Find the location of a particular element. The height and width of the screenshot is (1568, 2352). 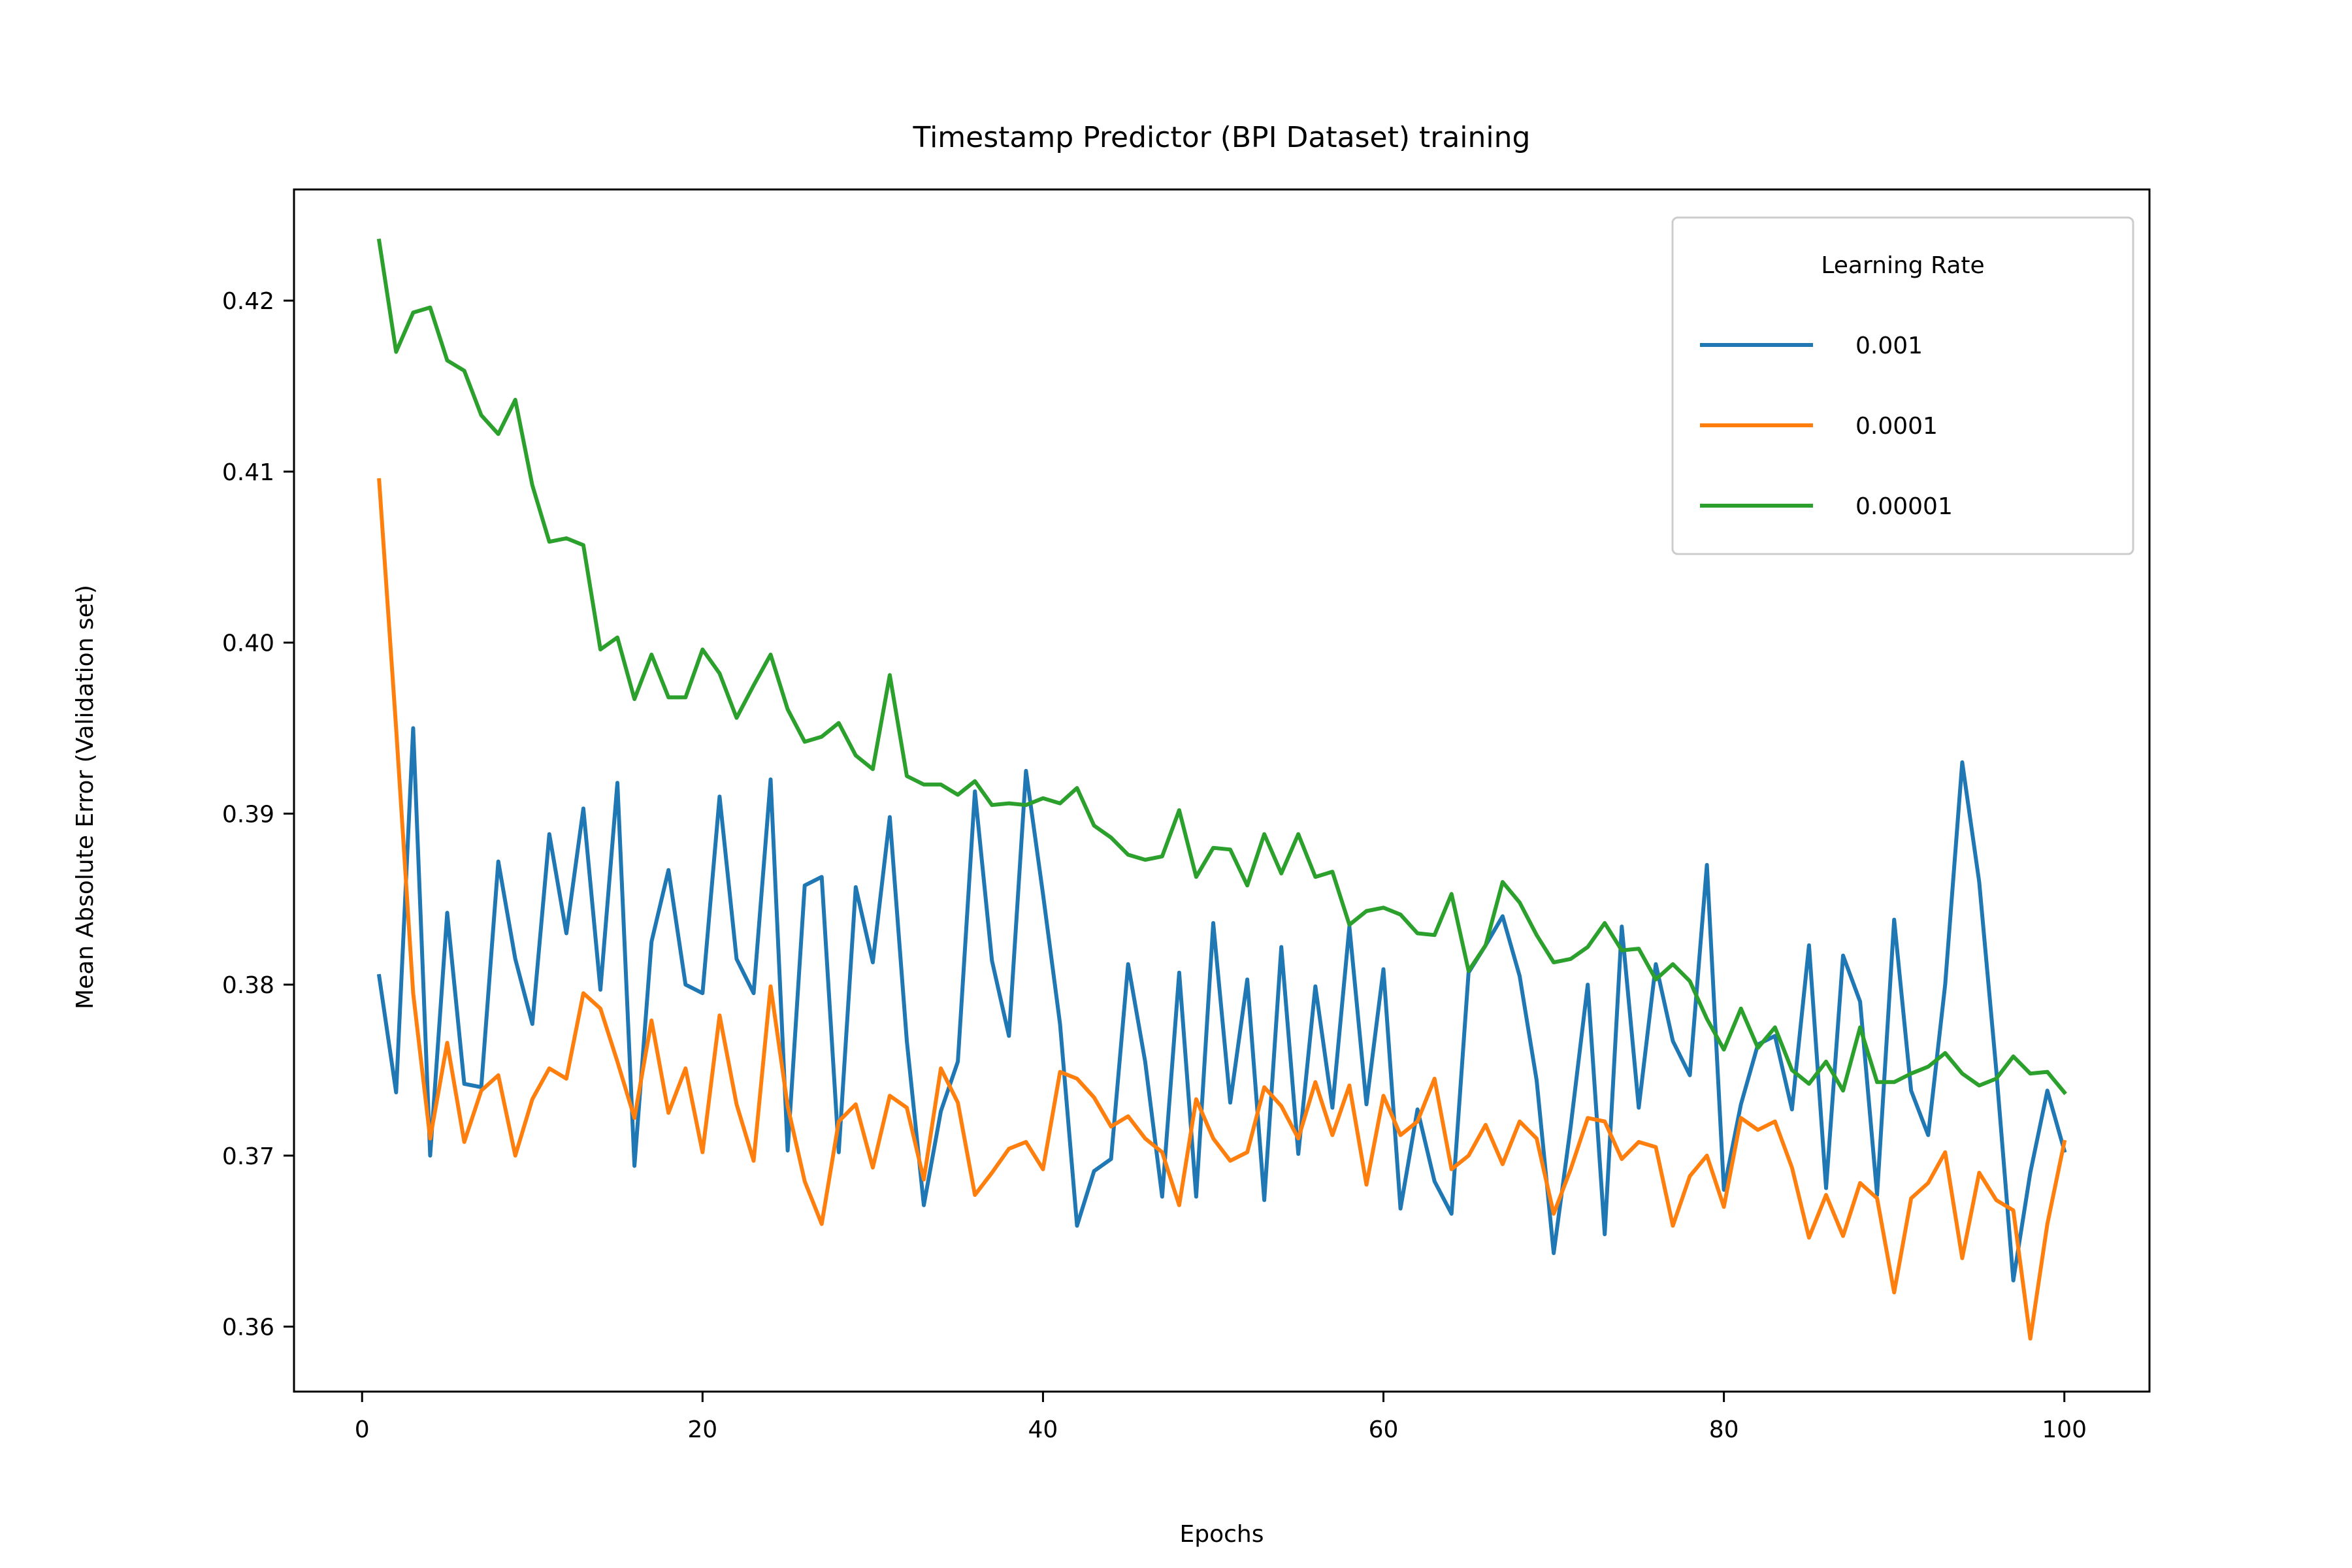

legend-label-2: 0.00001 is located at coordinates (1904, 506).